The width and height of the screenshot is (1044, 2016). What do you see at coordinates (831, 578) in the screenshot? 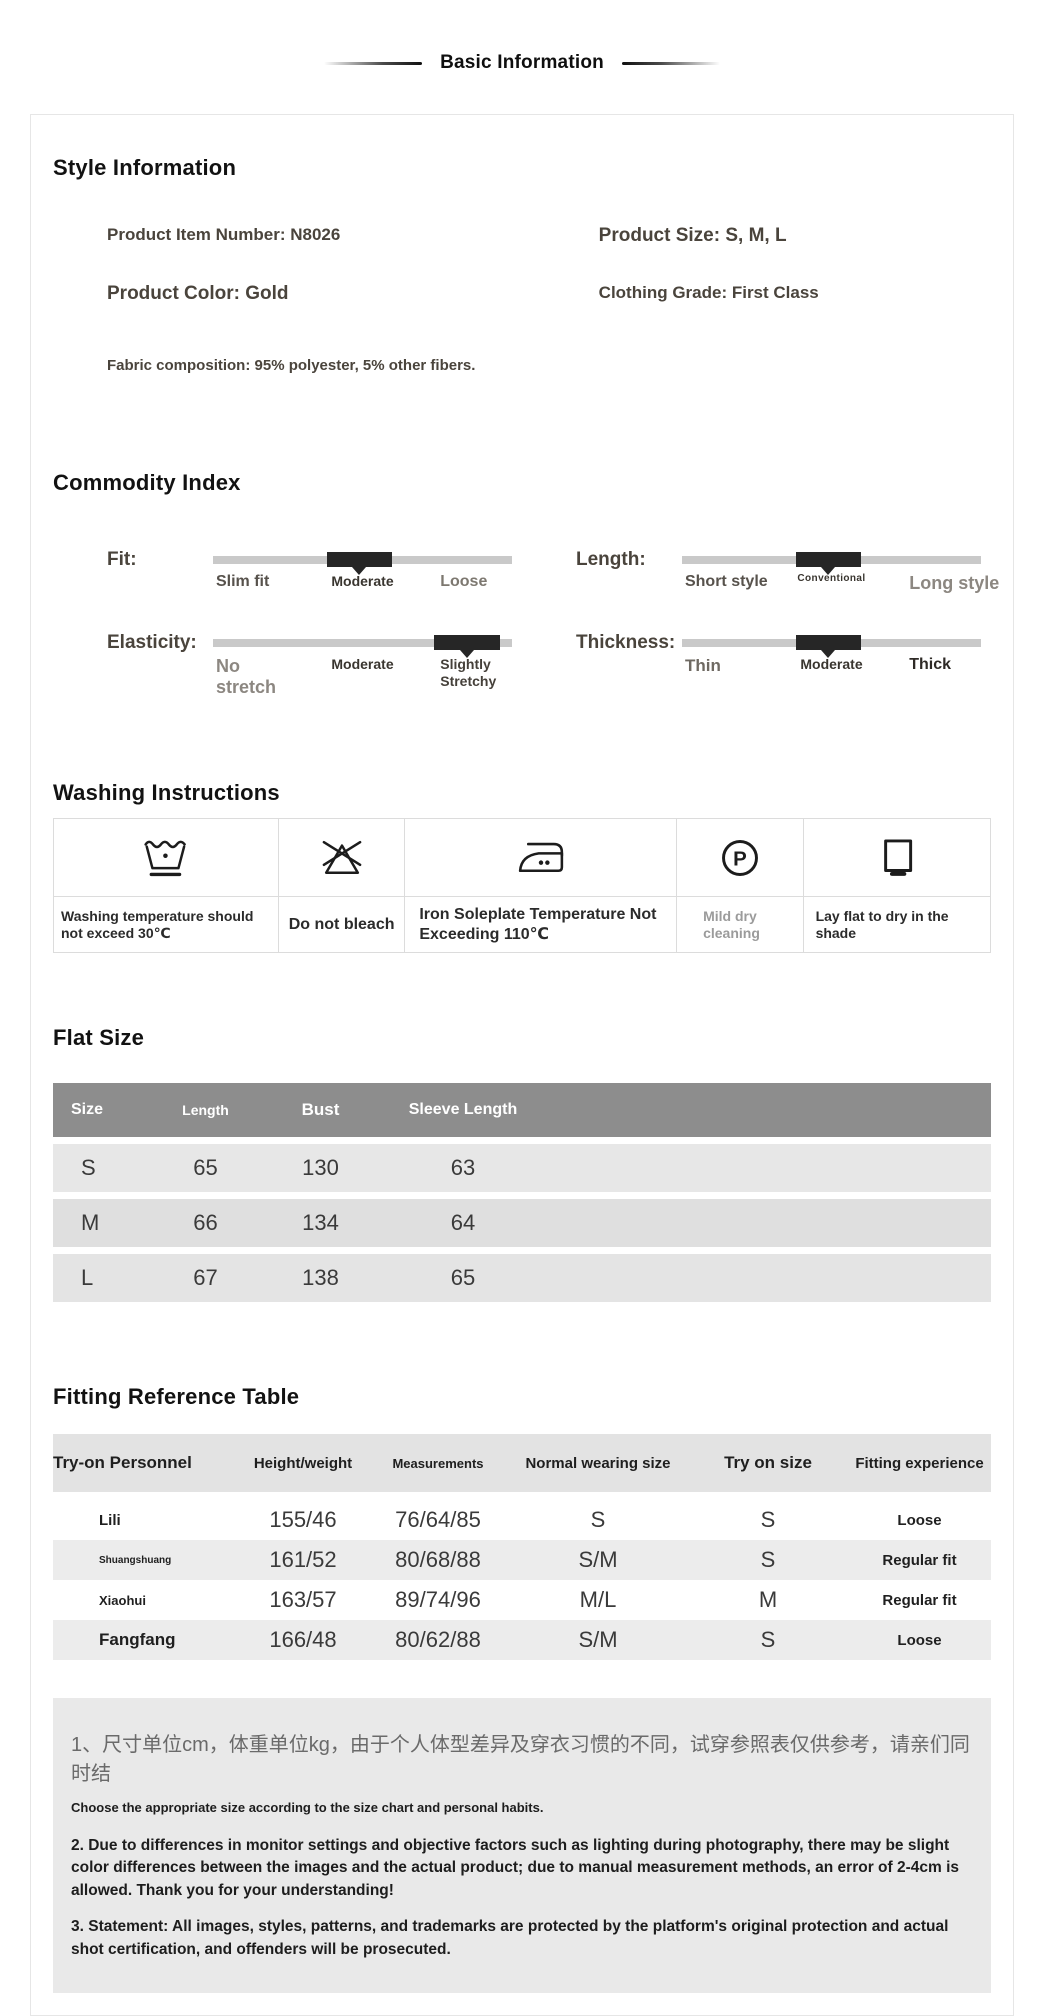
I see `slider-scale-label: Conventional` at bounding box center [831, 578].